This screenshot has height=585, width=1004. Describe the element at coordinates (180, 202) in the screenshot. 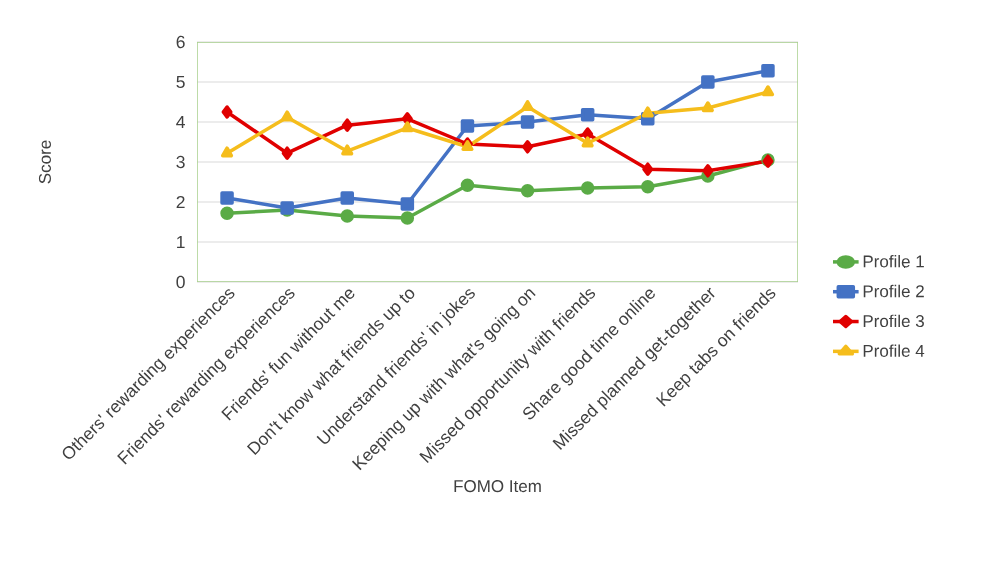

I see `y-tick-label: 2` at that location.